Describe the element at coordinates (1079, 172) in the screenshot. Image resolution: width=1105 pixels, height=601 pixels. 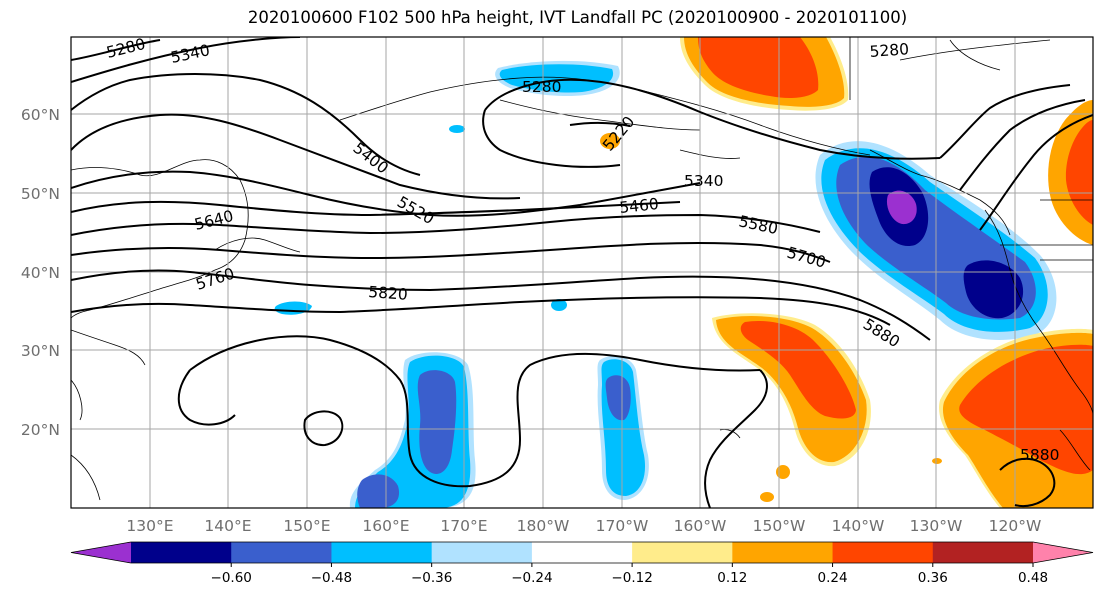
I see `shade-pos-canada-red` at that location.